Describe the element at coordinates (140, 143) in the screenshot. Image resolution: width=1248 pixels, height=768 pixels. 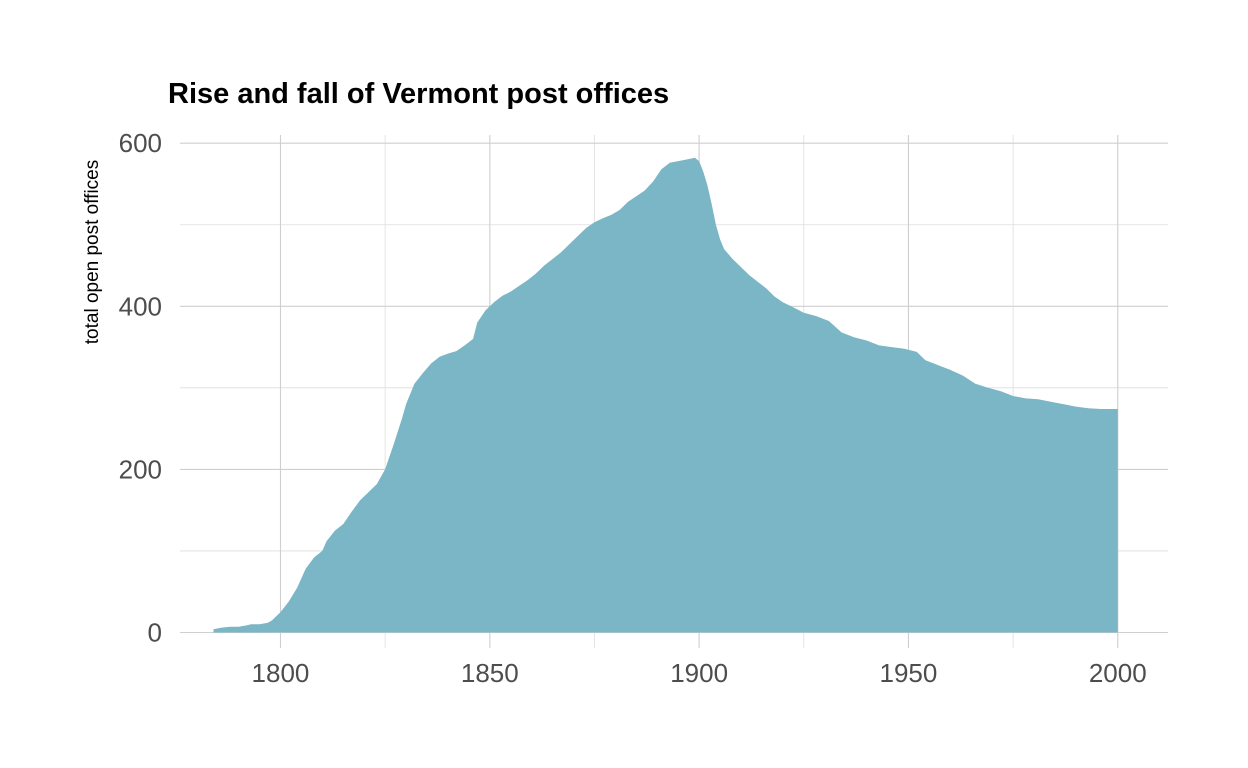
I see `y-tick-label: 600` at that location.